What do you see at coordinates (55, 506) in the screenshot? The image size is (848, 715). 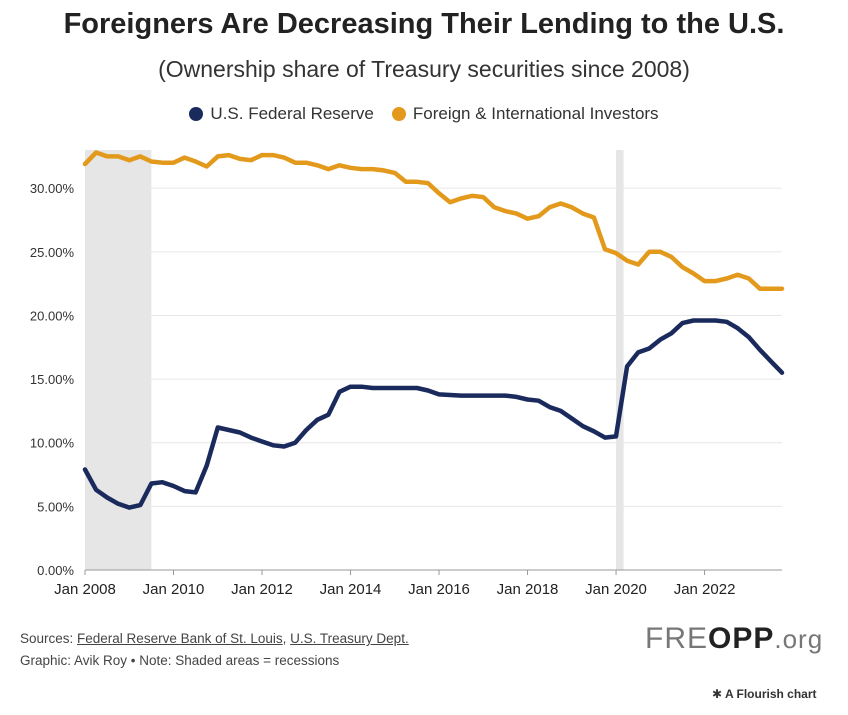 I see `y-tick-label: 5.00%` at bounding box center [55, 506].